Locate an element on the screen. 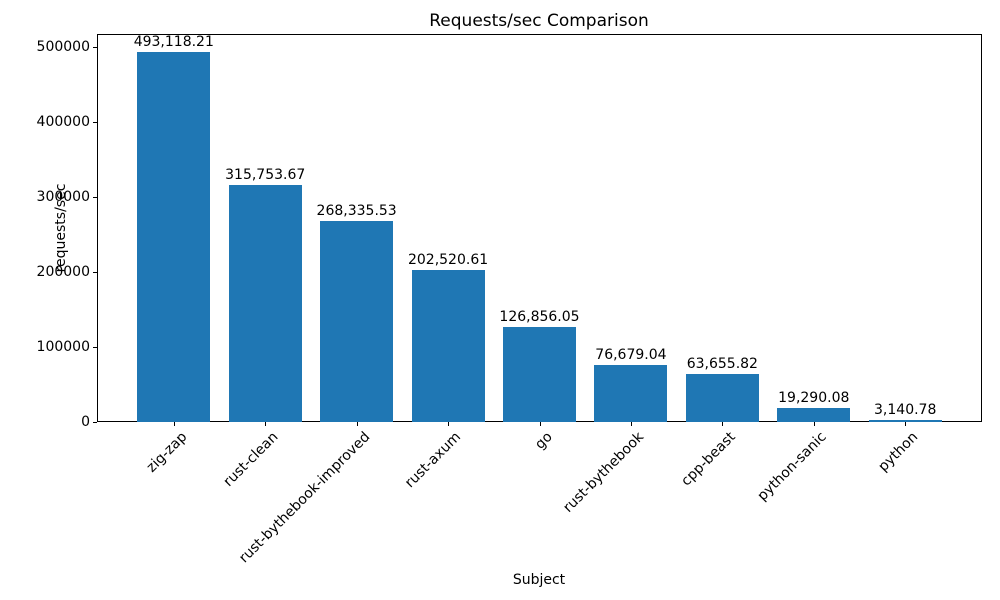 This screenshot has height=600, width=1000. bar-value-label: 315,753.67 is located at coordinates (265, 175).